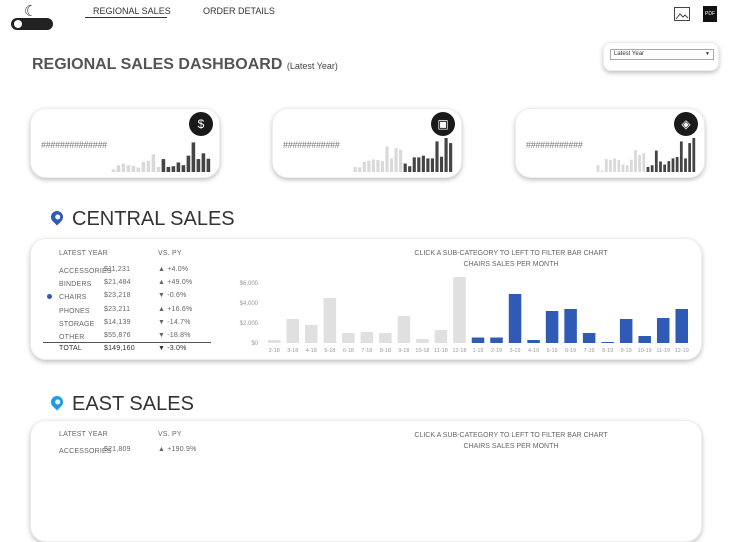 The width and height of the screenshot is (736, 542). I want to click on y-tick-label: $0, so click(254, 344).